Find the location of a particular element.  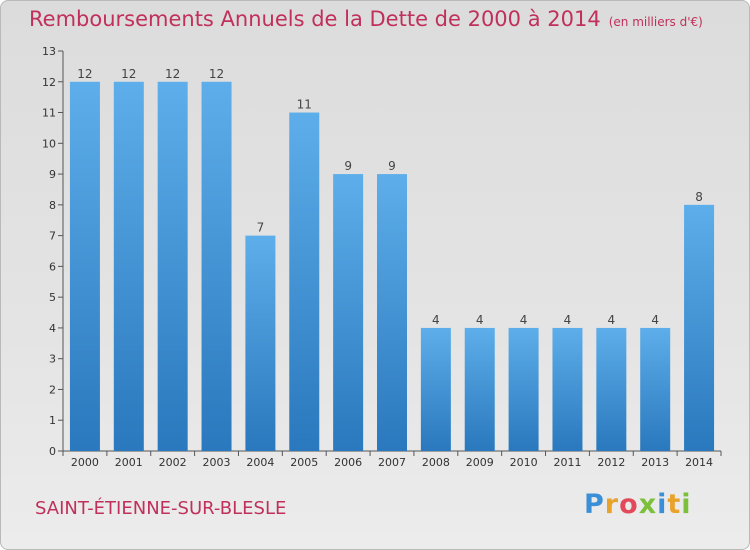

y-tick-label: 11 is located at coordinates (49, 113).